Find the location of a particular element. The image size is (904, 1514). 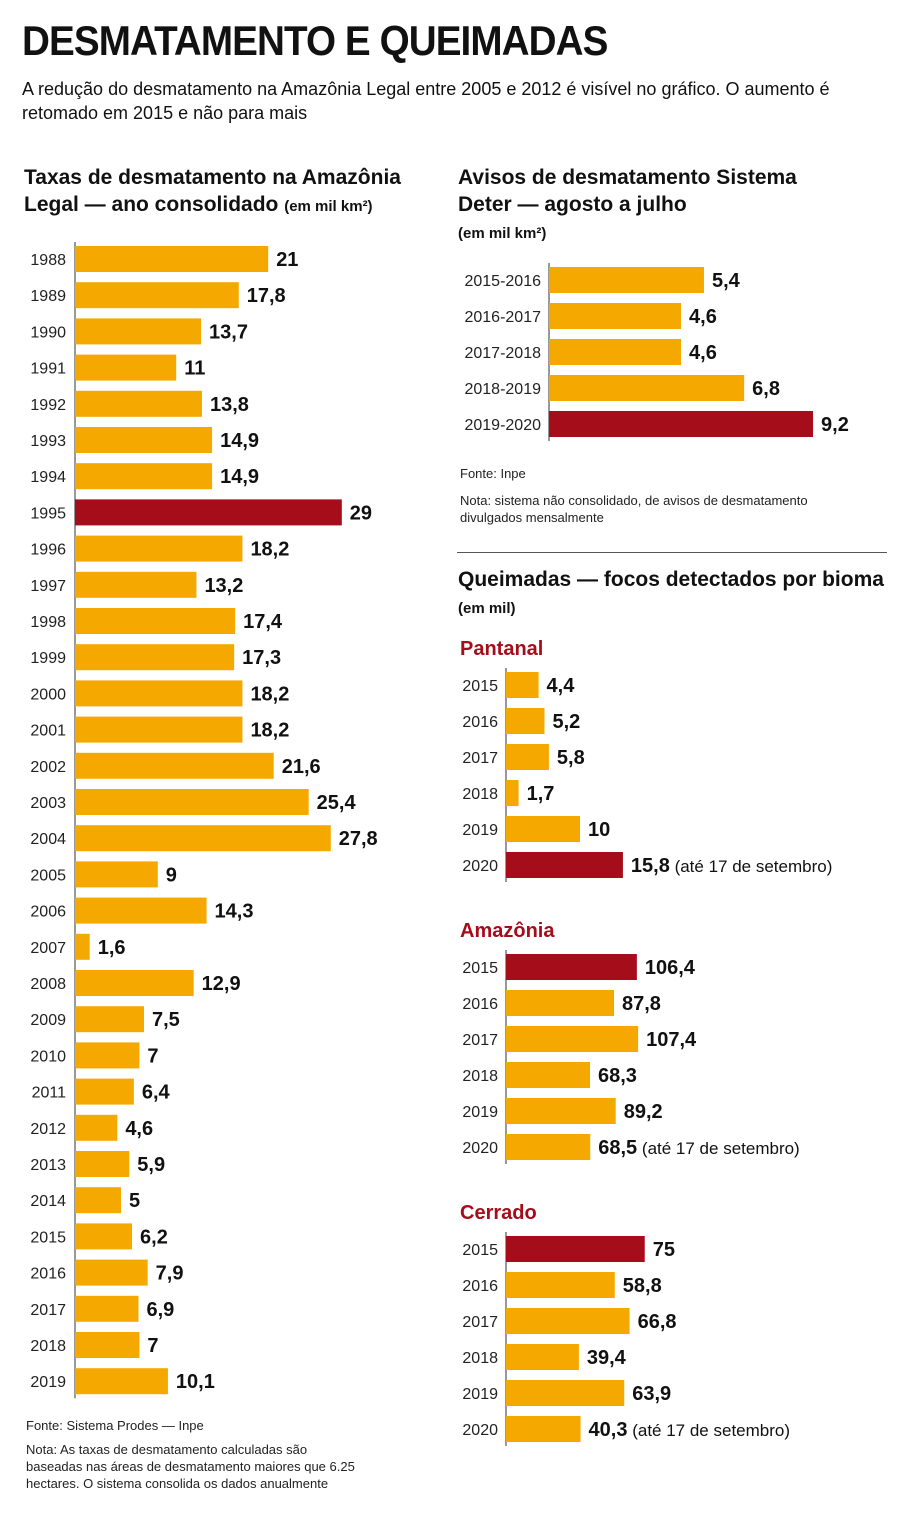

prodes-category-2001: 2001 is located at coordinates (48, 731).